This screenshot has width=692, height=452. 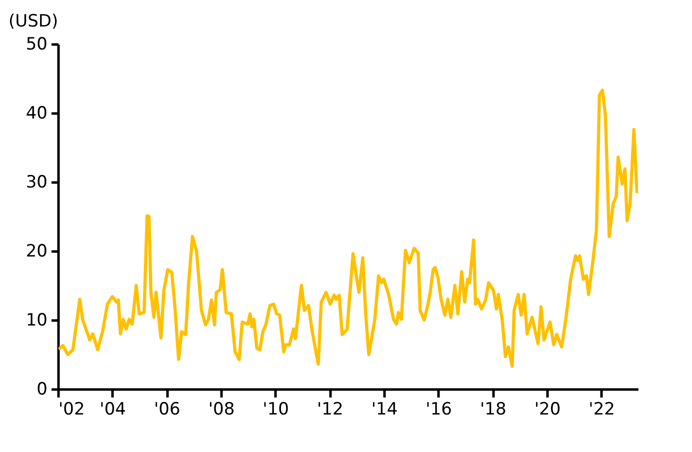 I want to click on x-tick-label: '16, so click(x=439, y=410).